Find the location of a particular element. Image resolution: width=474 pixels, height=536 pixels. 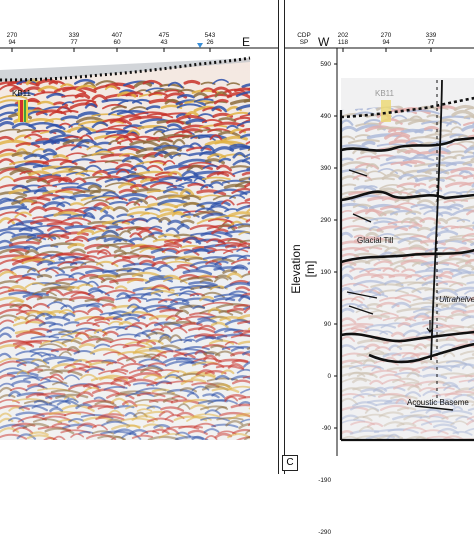

elevation-tick-label: 90 is located at coordinates (319, 324).